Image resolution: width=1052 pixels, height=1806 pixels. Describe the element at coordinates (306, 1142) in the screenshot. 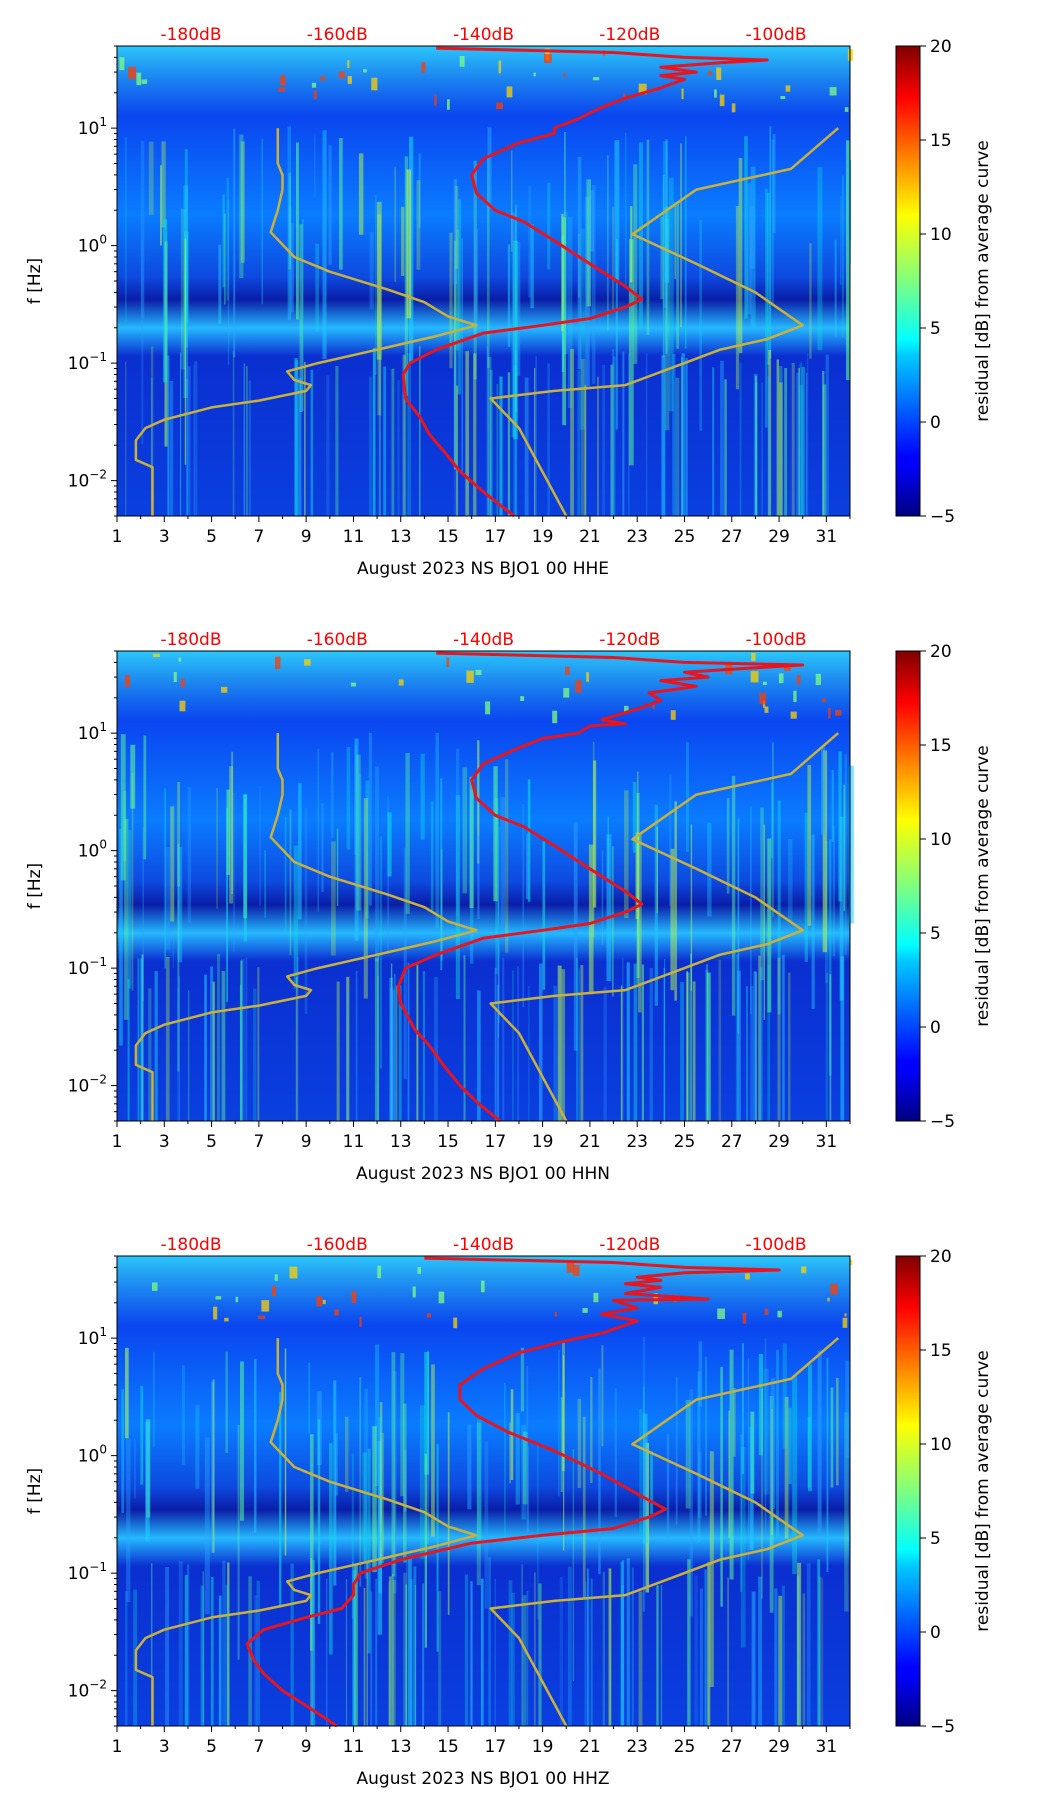

I see `x-tick-label: 9` at that location.